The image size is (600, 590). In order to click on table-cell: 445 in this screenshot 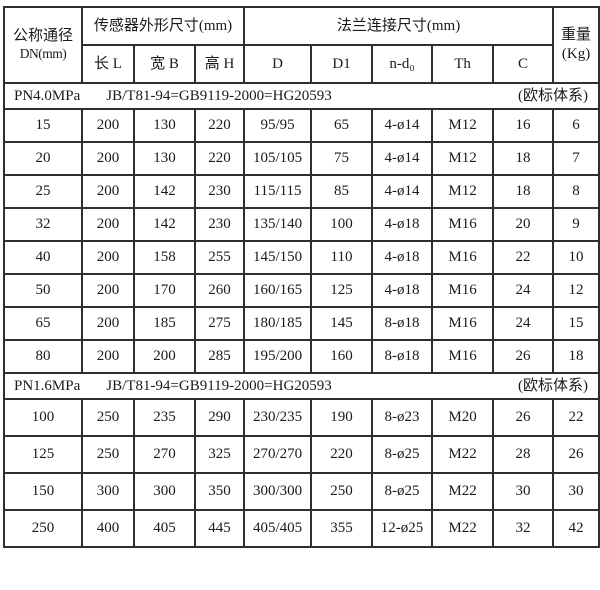, I will do `click(219, 528)`.